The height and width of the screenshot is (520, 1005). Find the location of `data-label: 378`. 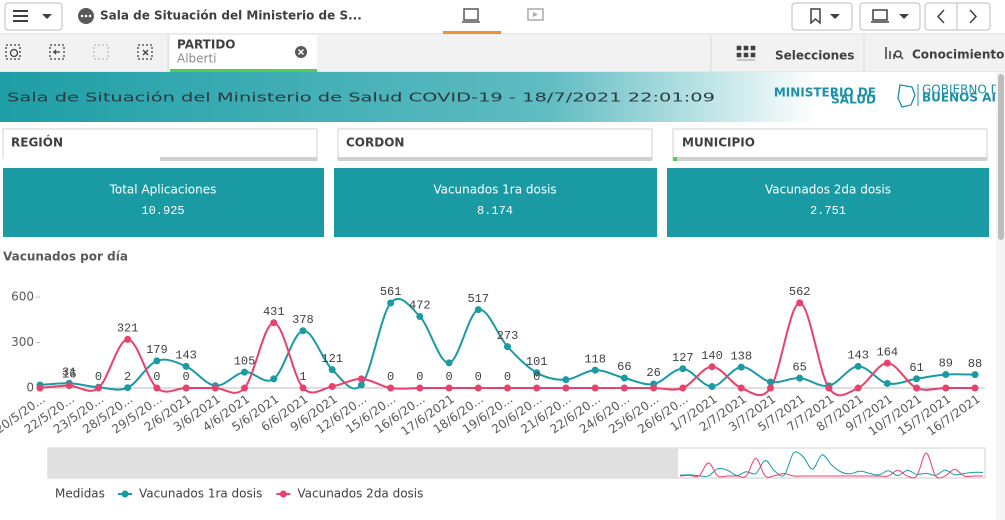

data-label: 378 is located at coordinates (303, 320).